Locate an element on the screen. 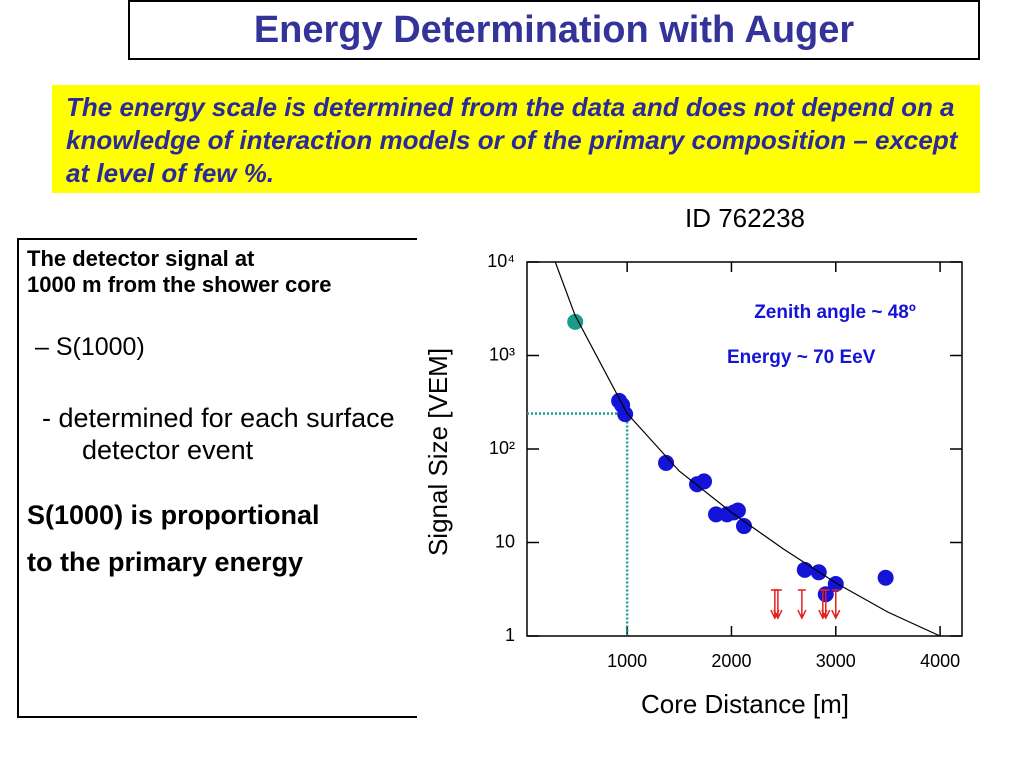 Image resolution: width=1024 pixels, height=768 pixels. y-tick-label: 10³ is located at coordinates (502, 354).